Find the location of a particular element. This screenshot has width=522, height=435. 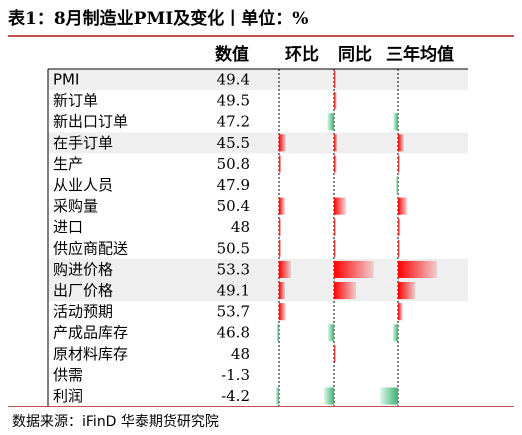

row-value: 49.4 is located at coordinates (233, 80).